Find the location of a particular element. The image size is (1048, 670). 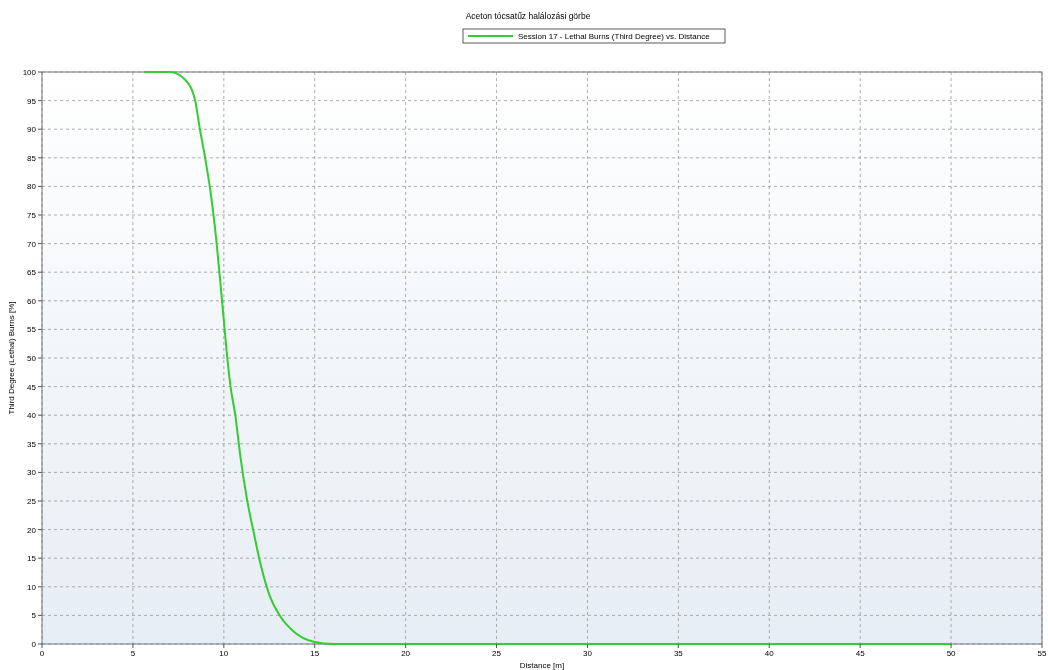

y-tick-label: 35 is located at coordinates (32, 444).